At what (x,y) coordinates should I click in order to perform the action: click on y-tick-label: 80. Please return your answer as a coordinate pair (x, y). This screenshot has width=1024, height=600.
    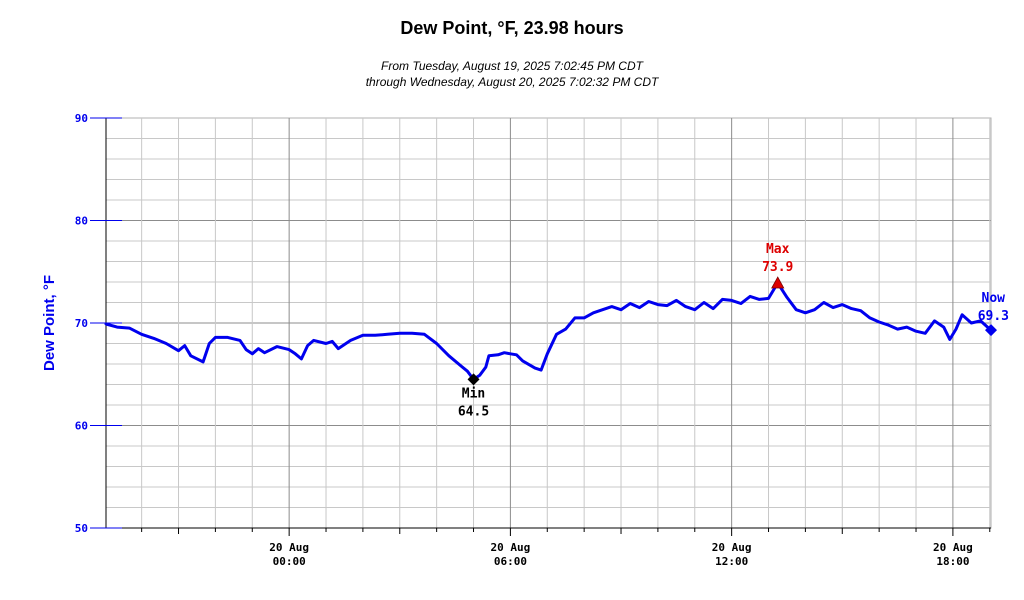
    Looking at the image, I should click on (81, 221).